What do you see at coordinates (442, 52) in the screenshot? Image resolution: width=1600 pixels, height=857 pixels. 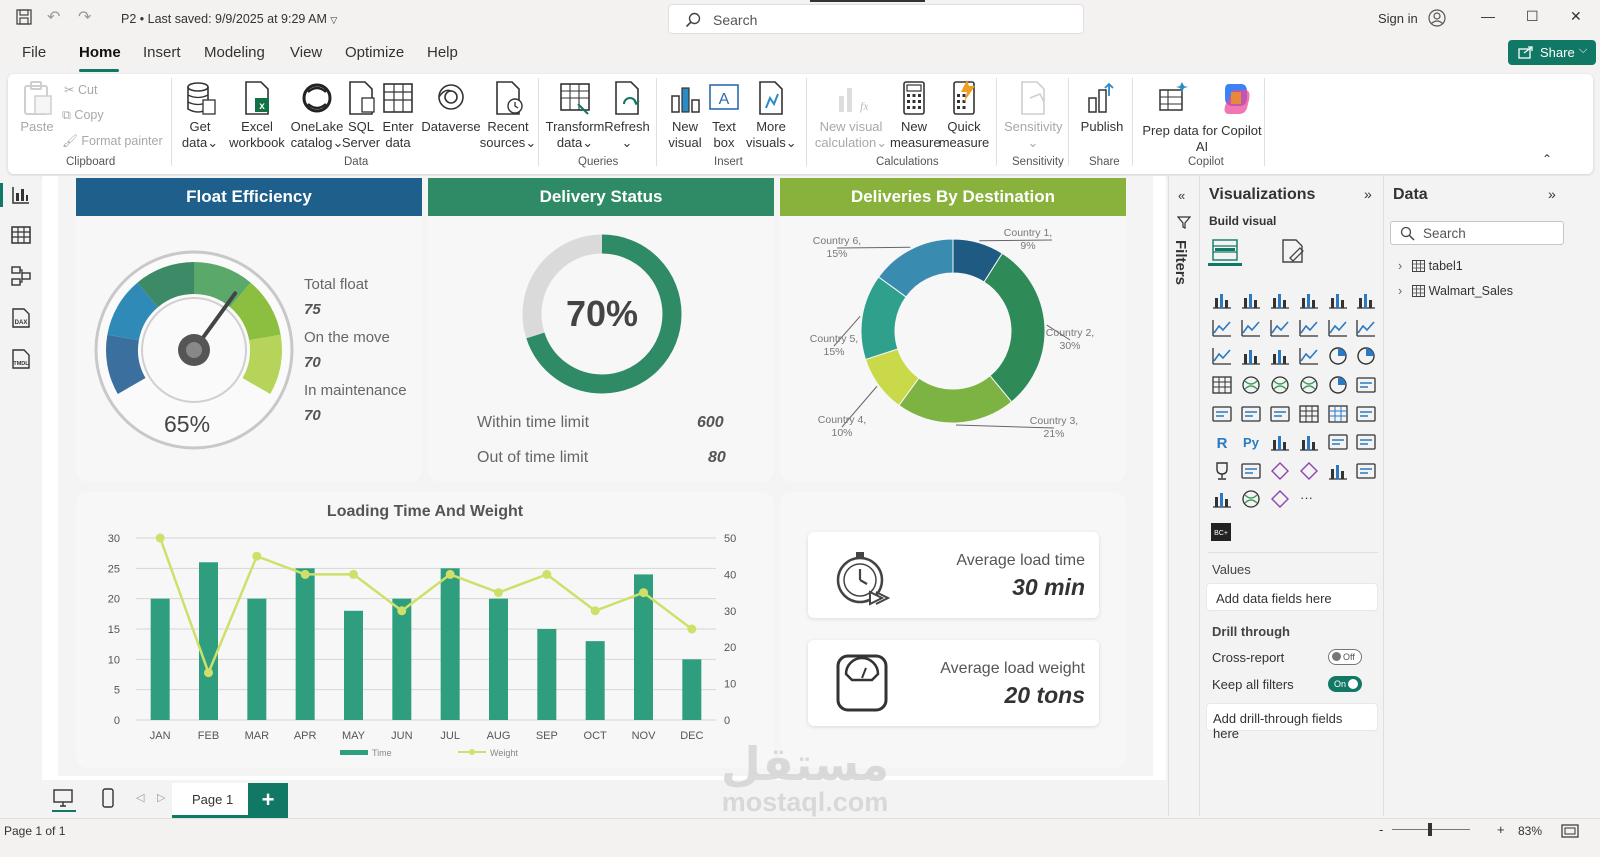 I see `menu-help: Help` at bounding box center [442, 52].